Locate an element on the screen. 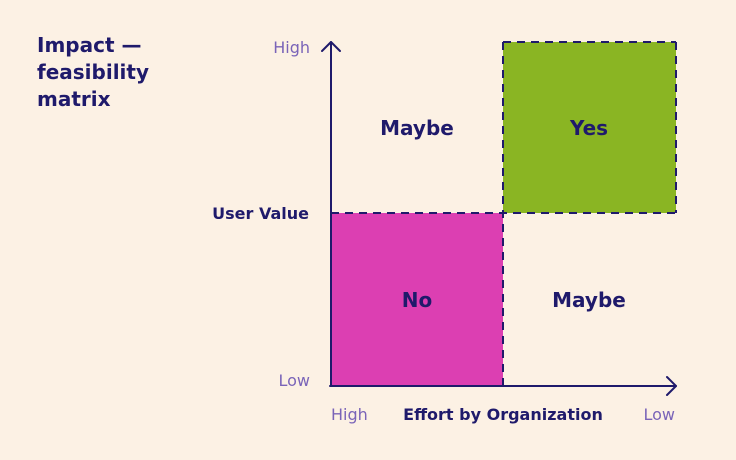 The image size is (736, 460). x-axis-low-label: Low is located at coordinates (659, 414).